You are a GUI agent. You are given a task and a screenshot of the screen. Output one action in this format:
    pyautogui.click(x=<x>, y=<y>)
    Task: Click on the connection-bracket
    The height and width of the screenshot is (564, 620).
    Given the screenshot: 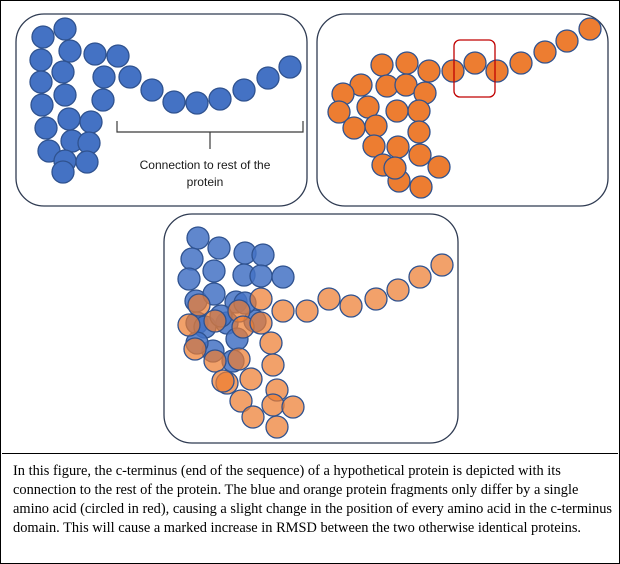 What is the action you would take?
    pyautogui.click(x=210, y=135)
    